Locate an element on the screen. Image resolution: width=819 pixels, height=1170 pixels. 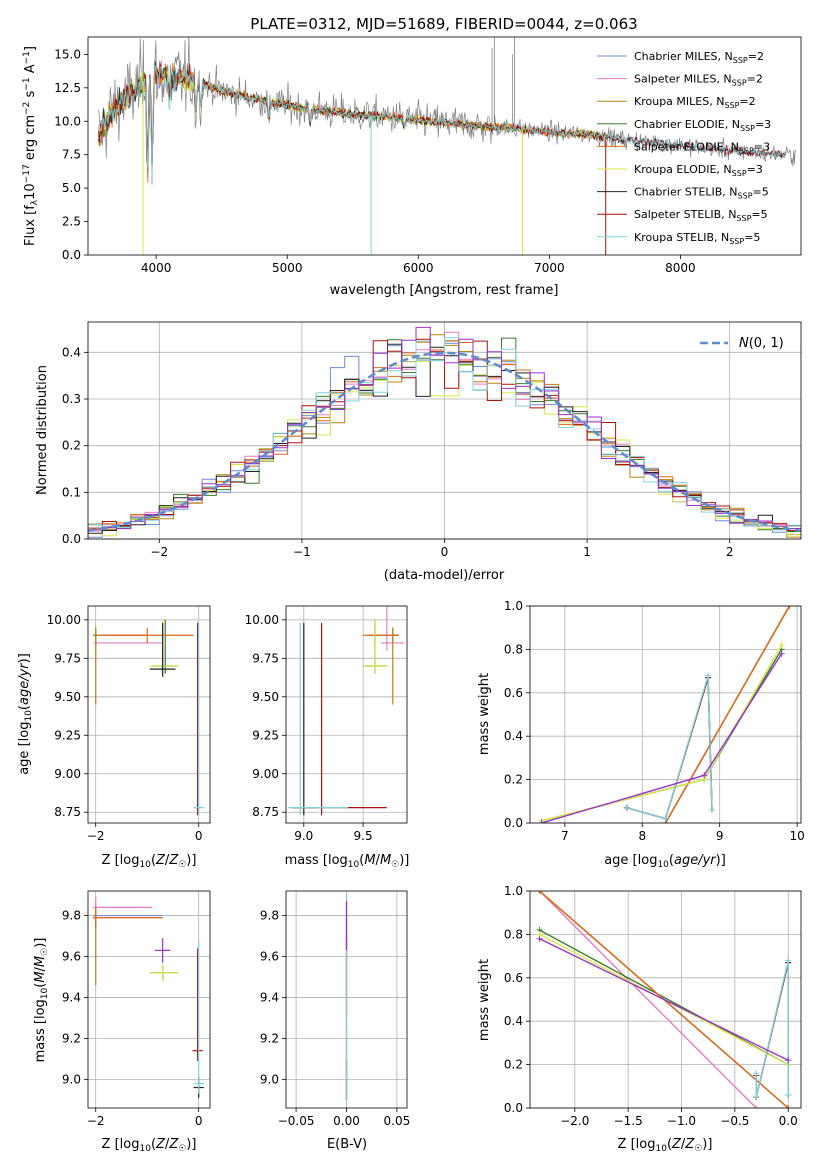
mass-weight-vs-Z-x-axis-label-part: Z is located at coordinates (689, 1144).